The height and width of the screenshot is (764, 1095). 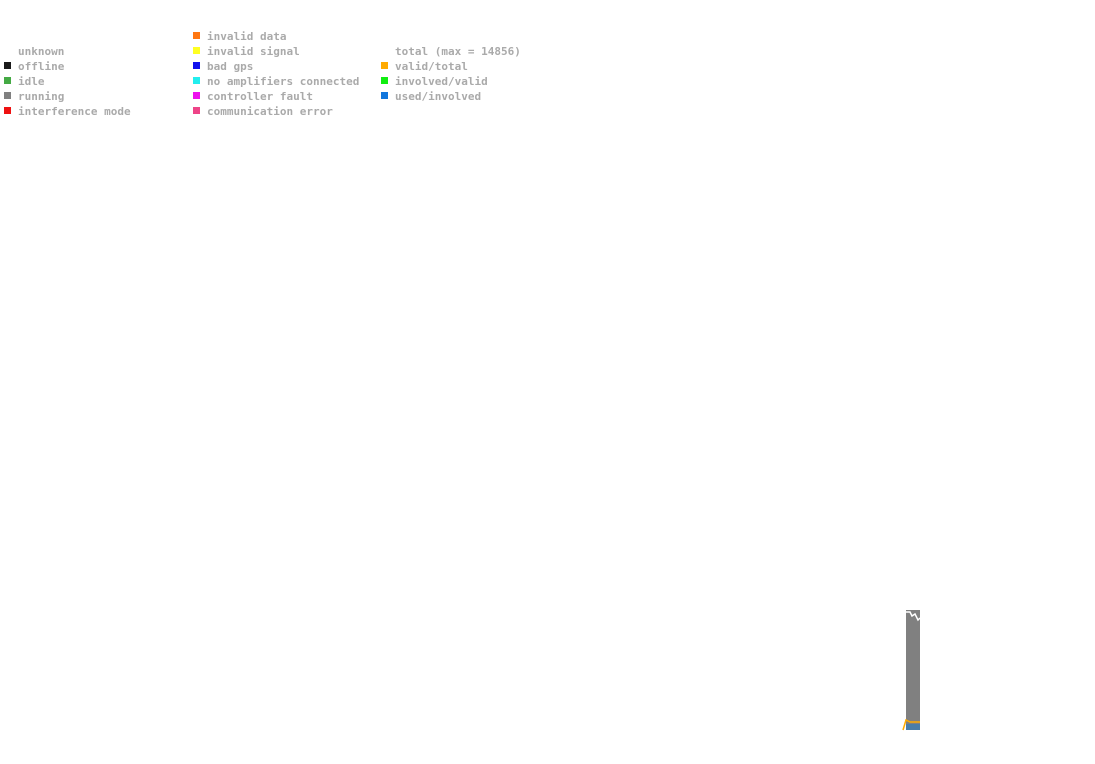 I want to click on legend-label: unknown, so click(x=41, y=51).